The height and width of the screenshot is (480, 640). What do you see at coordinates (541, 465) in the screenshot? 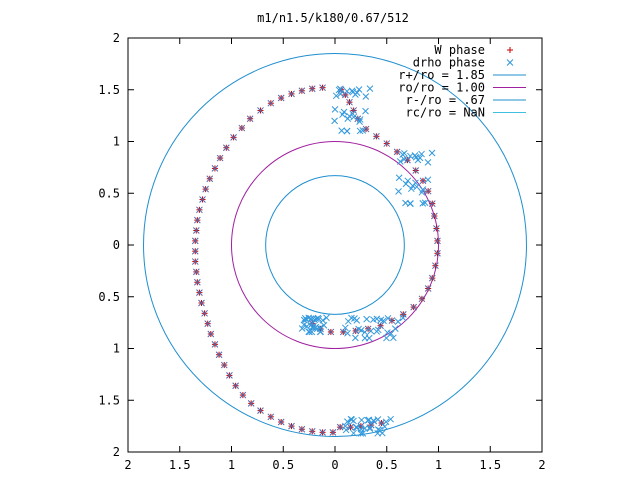
I see `x-tick-label: 2` at bounding box center [541, 465].